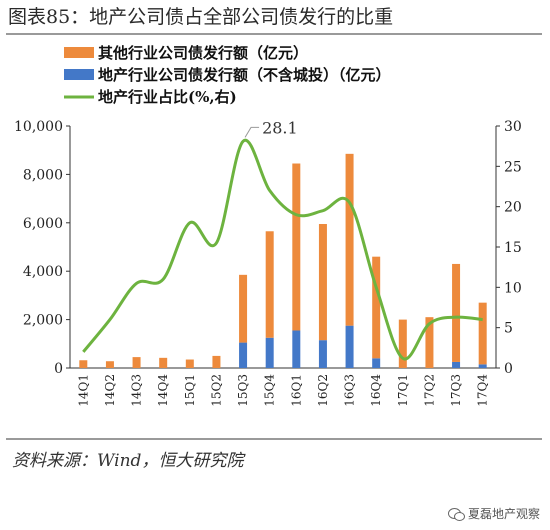 Image resolution: width=550 pixels, height=530 pixels. What do you see at coordinates (274, 34) in the screenshot?
I see `title-divider` at bounding box center [274, 34].